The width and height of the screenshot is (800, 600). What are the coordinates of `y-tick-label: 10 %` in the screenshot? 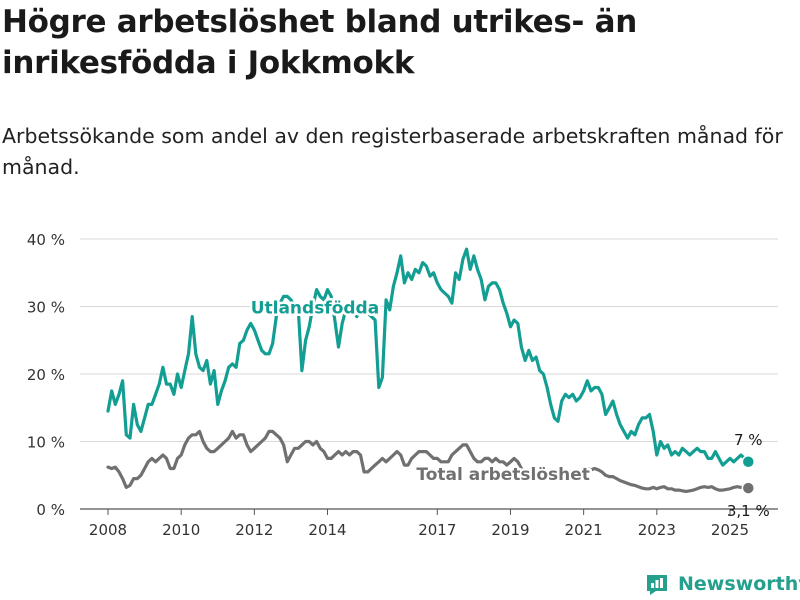 It's located at (46, 443).